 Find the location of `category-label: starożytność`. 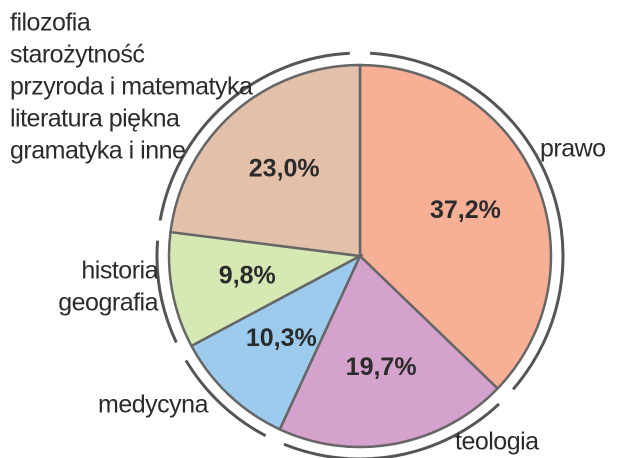

category-label: starożytność is located at coordinates (77, 55).